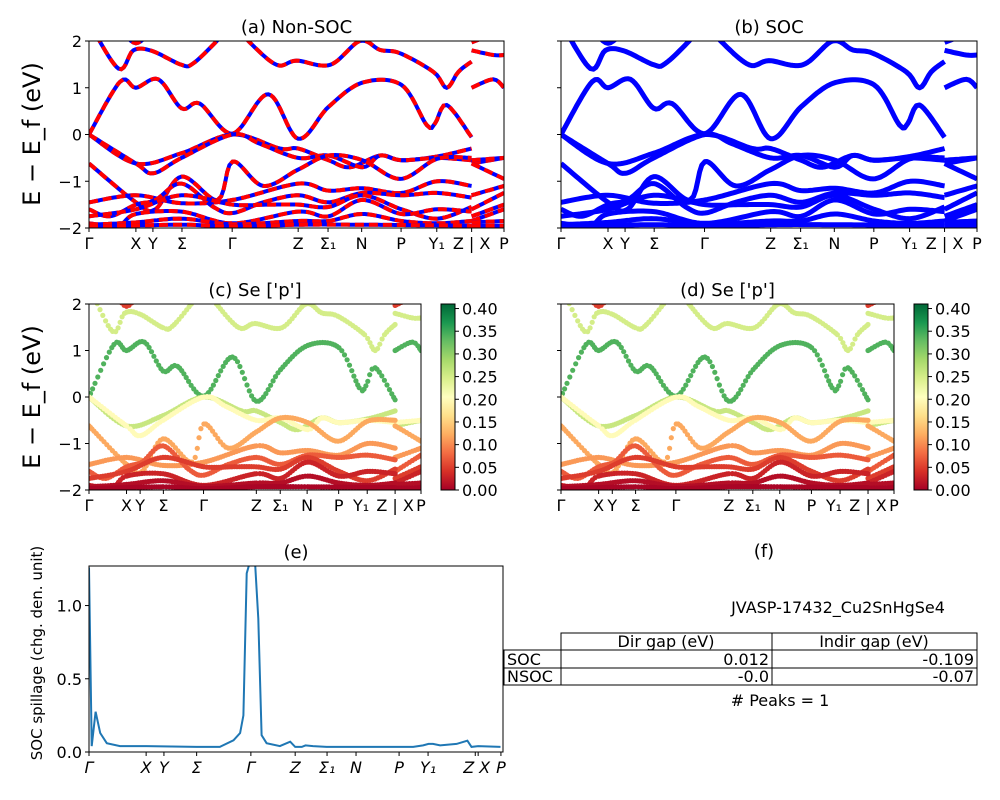 The height and width of the screenshot is (800, 1000). Describe the element at coordinates (480, 354) in the screenshot. I see `colorbar-tick-label: 0.30` at that location.